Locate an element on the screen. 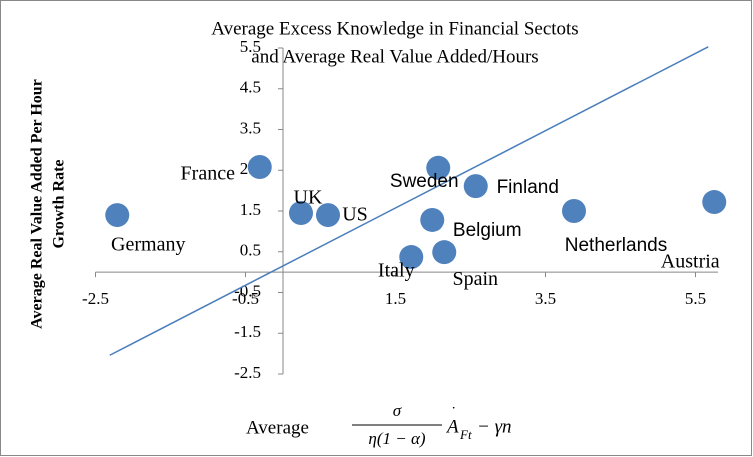 This screenshot has height=457, width=753. x-axis-label: Average σ η(1 − α) A ˙ Ft − γn is located at coordinates (379, 424).